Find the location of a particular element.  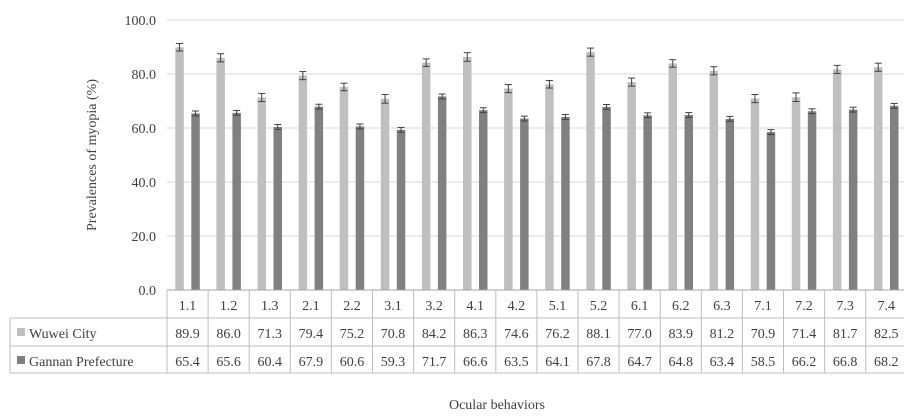

data-label: 58.5 is located at coordinates (763, 362).